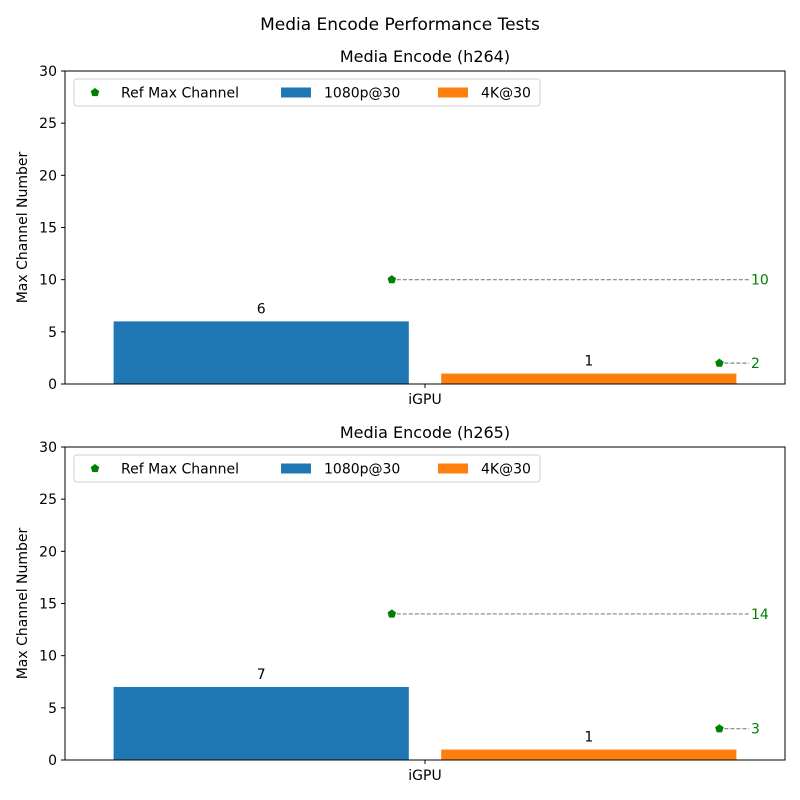  What do you see at coordinates (261, 309) in the screenshot?
I see `bar-value-label: 6` at bounding box center [261, 309].